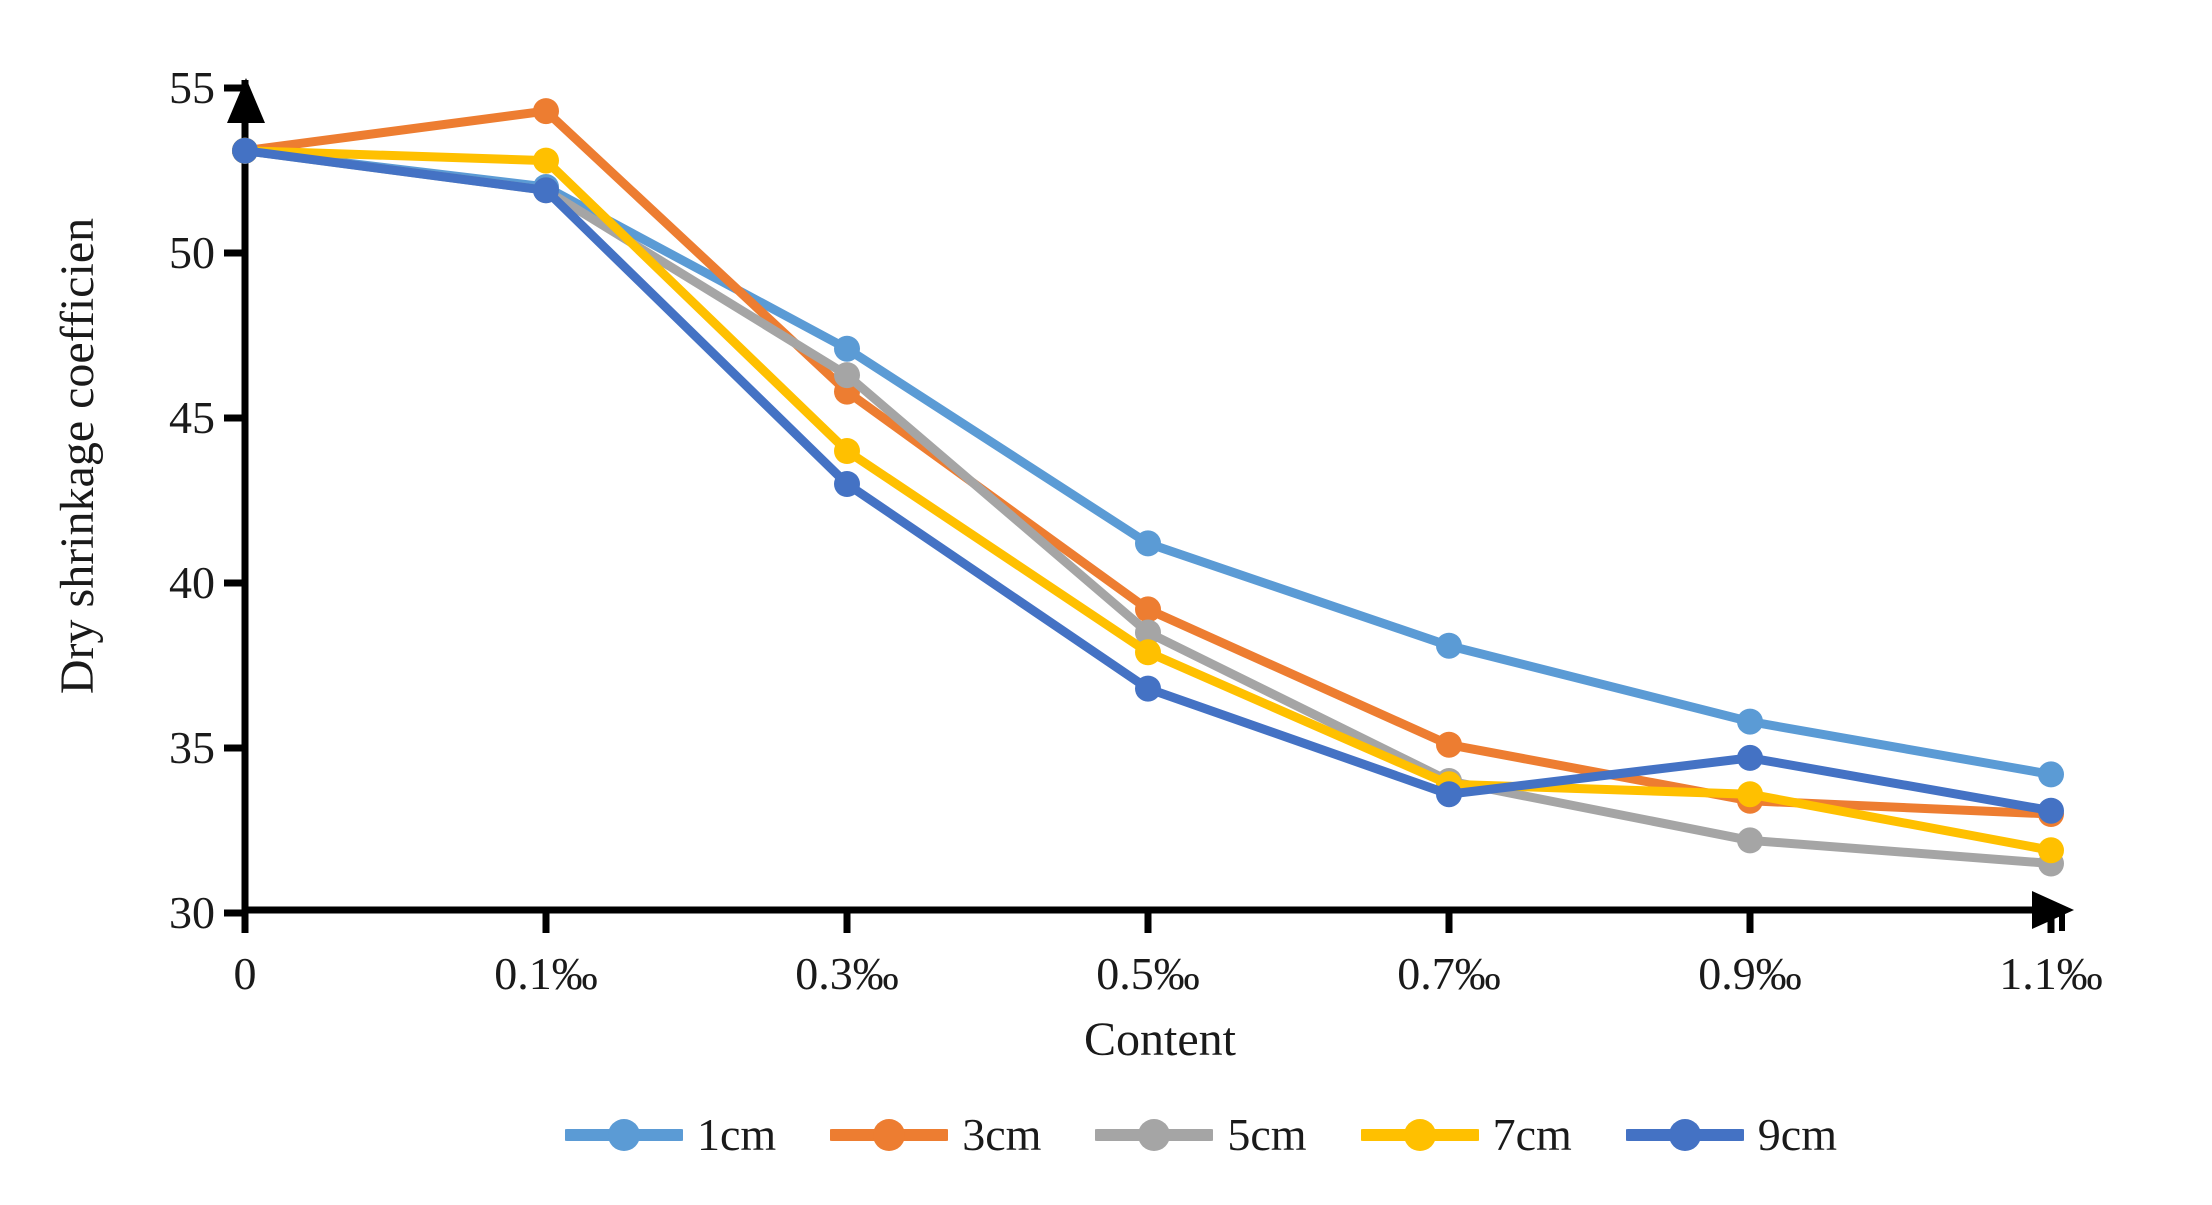 Image resolution: width=2212 pixels, height=1205 pixels. I want to click on data-point-9cm-0.3‰, so click(847, 484).